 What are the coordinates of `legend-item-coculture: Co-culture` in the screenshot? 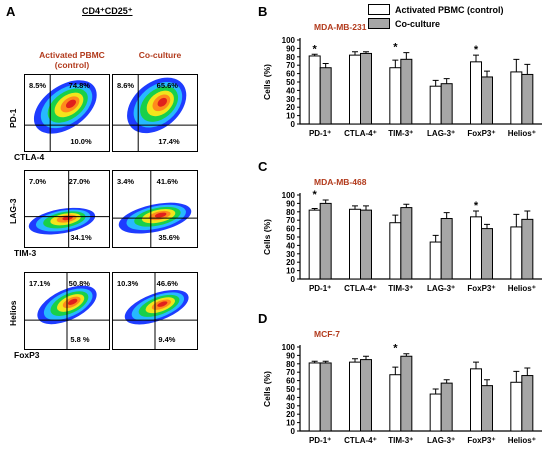 It's located at (436, 23).